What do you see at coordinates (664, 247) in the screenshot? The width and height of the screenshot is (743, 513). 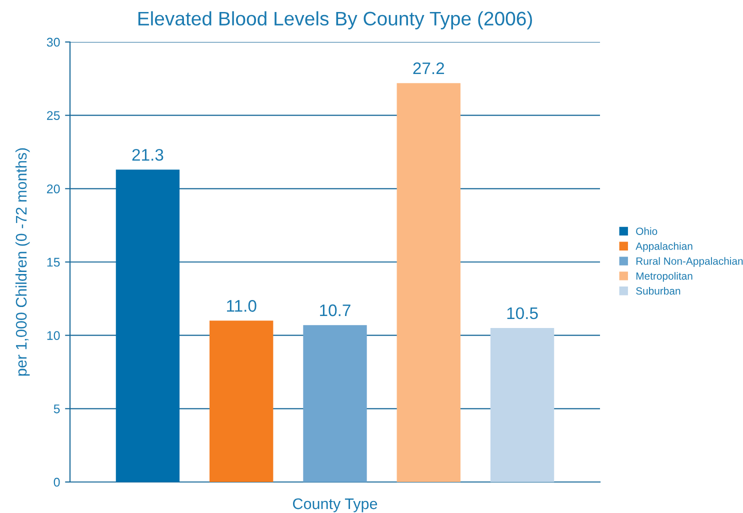 I see `legend-label: Appalachian` at bounding box center [664, 247].